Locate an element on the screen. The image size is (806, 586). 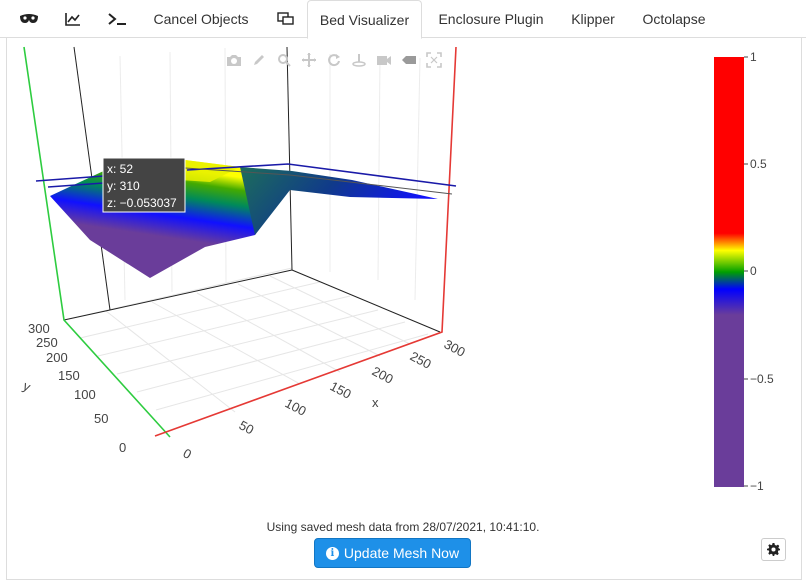
reset-camera-icon is located at coordinates (383, 60).